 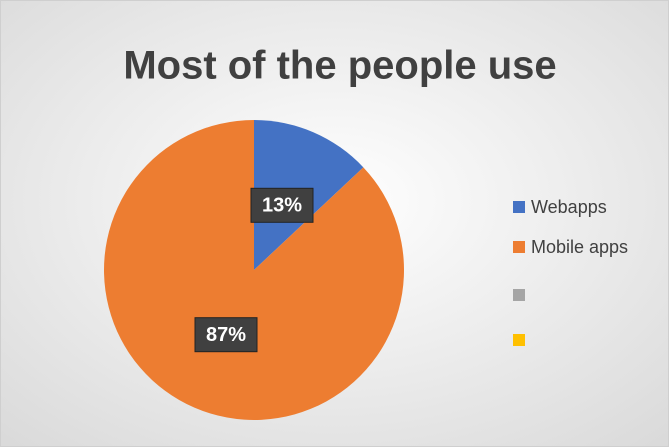 I want to click on legend-label: Mobile apps, so click(x=579, y=247).